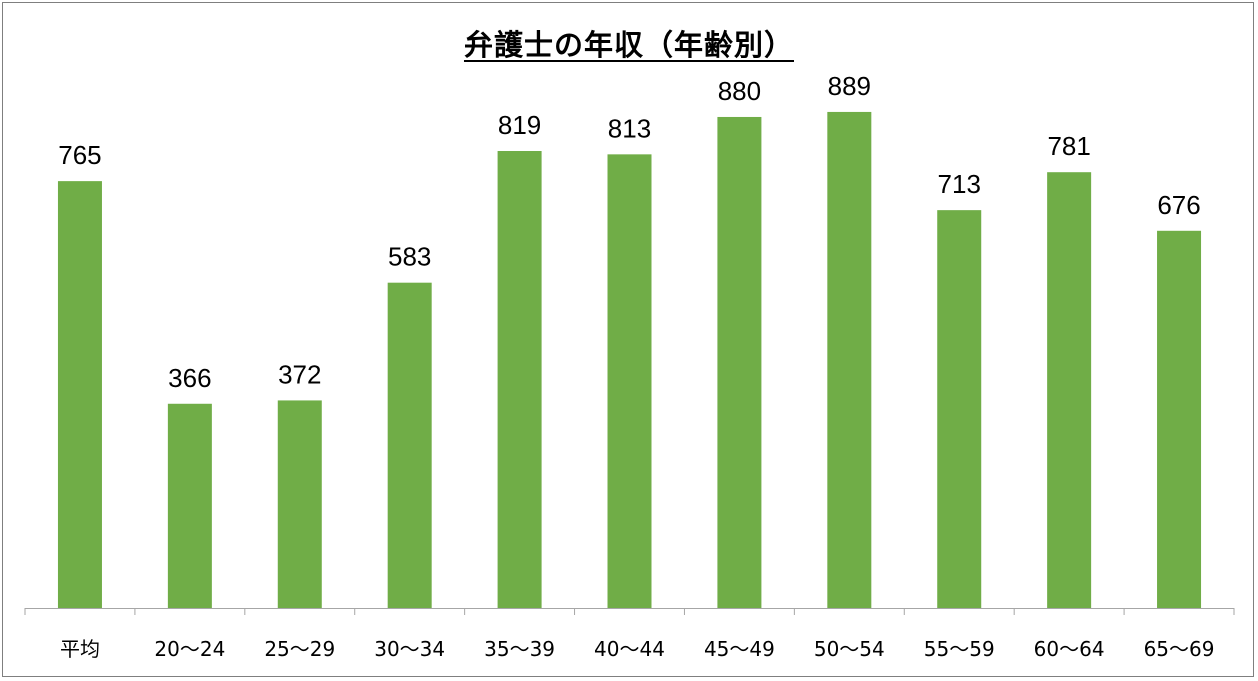 The width and height of the screenshot is (1258, 681). Describe the element at coordinates (1179, 649) in the screenshot. I see `category-label-10: 65〜69` at that location.